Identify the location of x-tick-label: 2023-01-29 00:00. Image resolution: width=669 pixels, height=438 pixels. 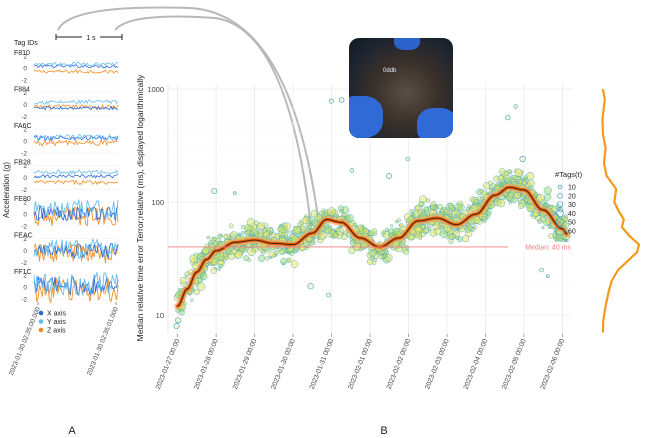
(245, 364).